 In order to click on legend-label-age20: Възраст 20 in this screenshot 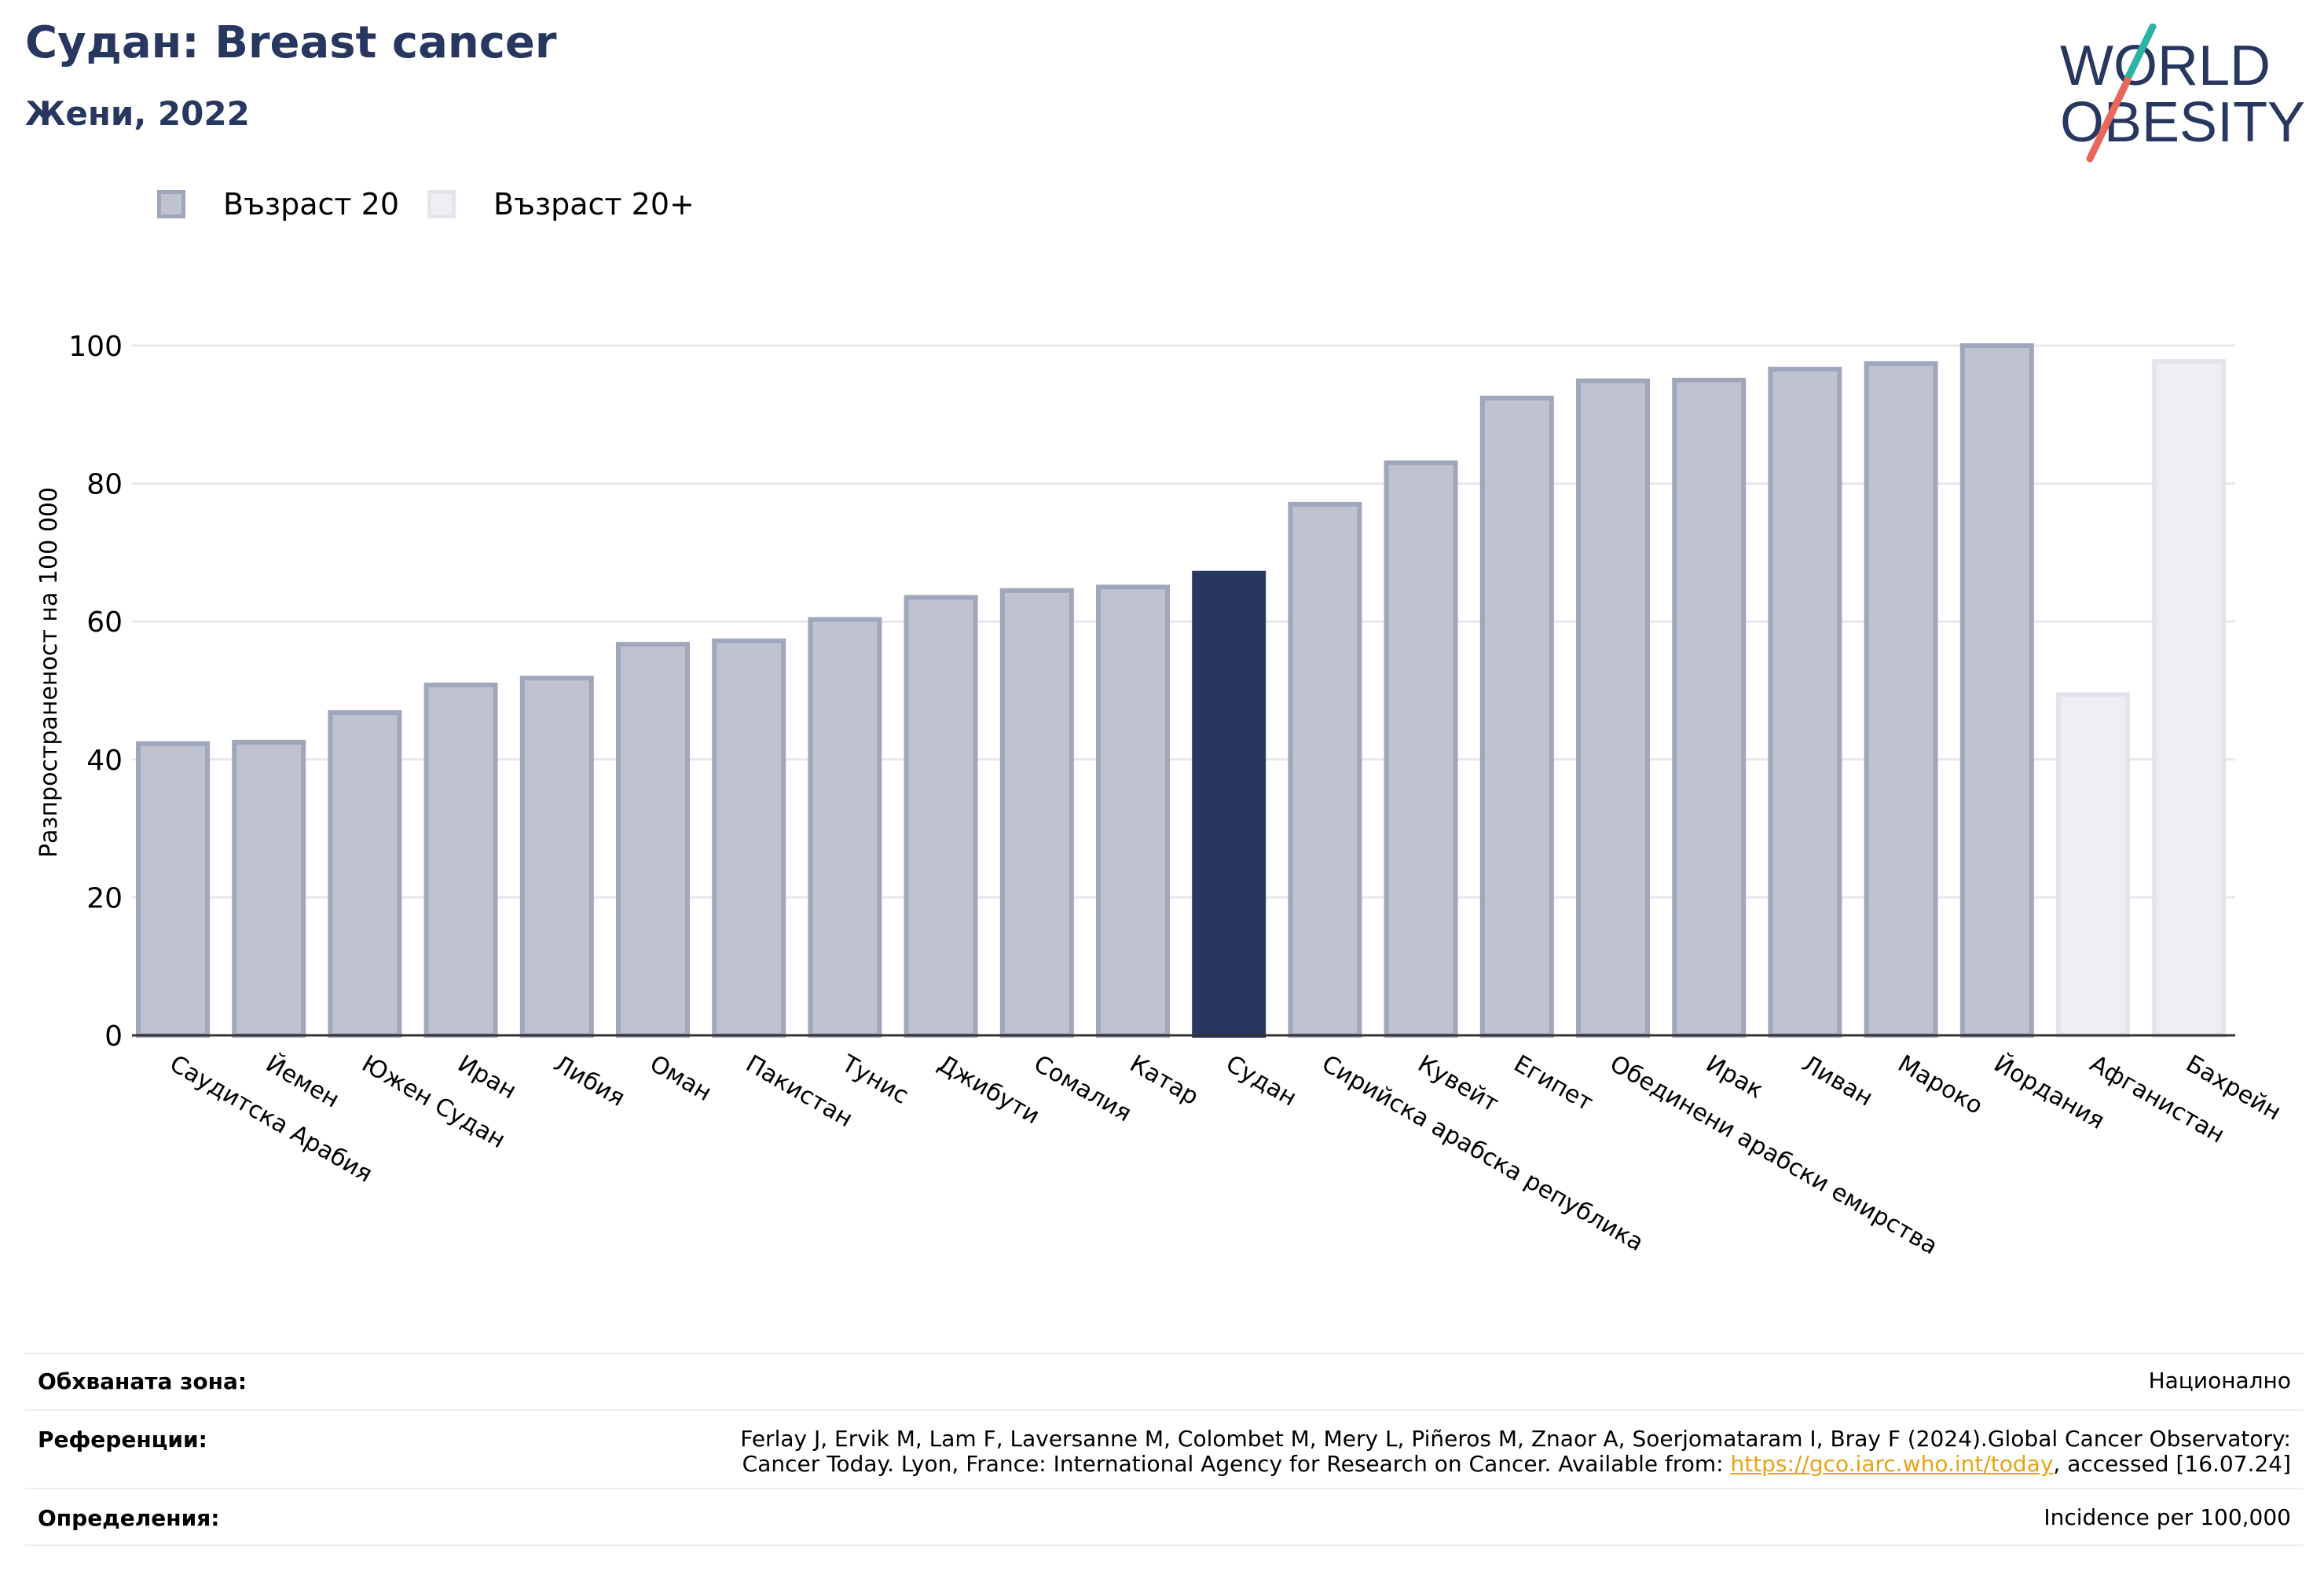, I will do `click(311, 205)`.